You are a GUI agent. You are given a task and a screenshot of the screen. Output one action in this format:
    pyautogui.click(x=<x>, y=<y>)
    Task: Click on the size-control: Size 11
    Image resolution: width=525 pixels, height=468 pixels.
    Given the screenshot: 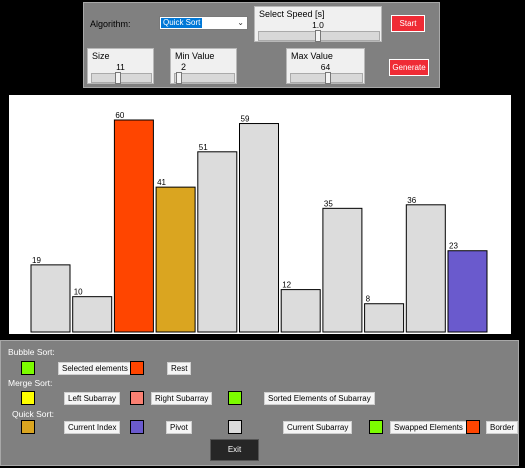 What is the action you would take?
    pyautogui.click(x=120, y=66)
    